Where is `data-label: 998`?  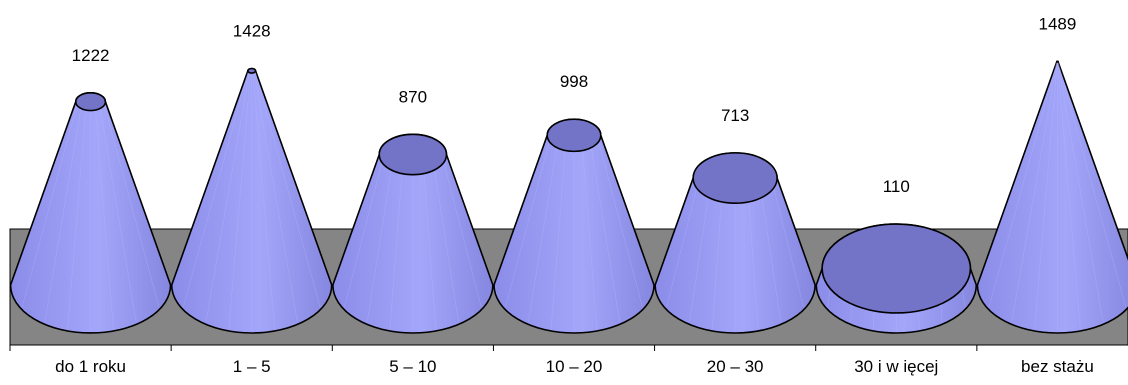
data-label: 998 is located at coordinates (574, 81).